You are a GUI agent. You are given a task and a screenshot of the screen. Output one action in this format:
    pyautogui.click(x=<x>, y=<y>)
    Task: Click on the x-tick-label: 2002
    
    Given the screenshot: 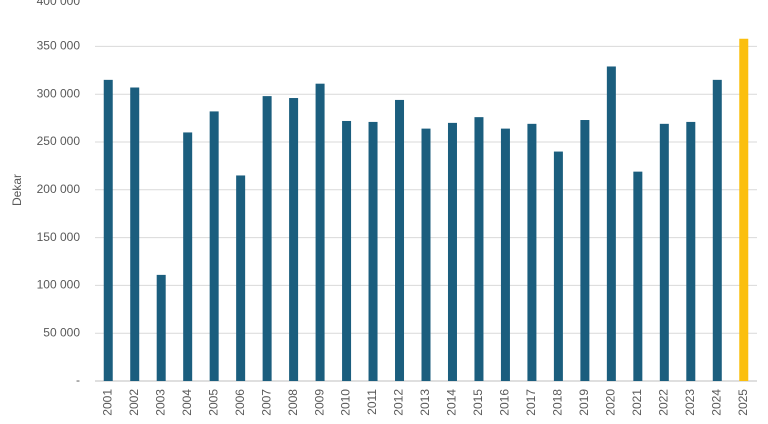 What is the action you would take?
    pyautogui.click(x=134, y=402)
    